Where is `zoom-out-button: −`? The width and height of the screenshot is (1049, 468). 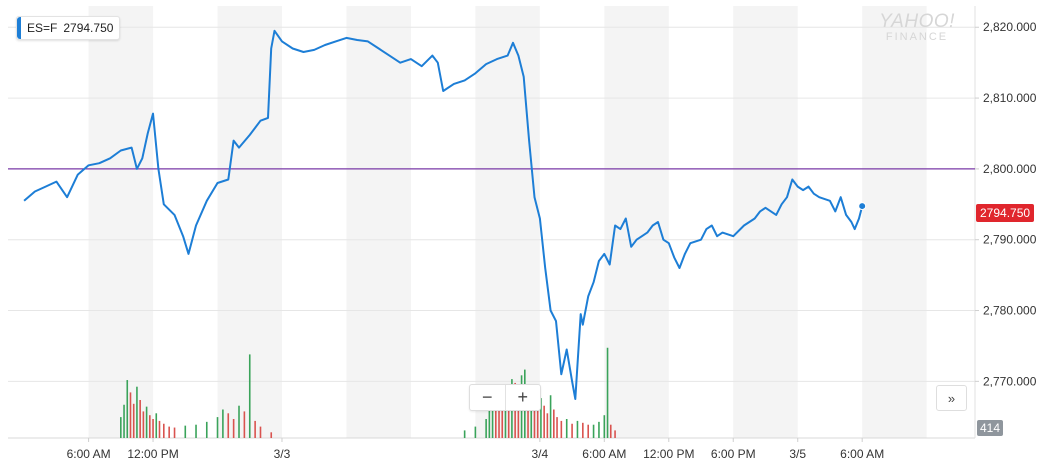 zoom-out-button: − is located at coordinates (487, 397).